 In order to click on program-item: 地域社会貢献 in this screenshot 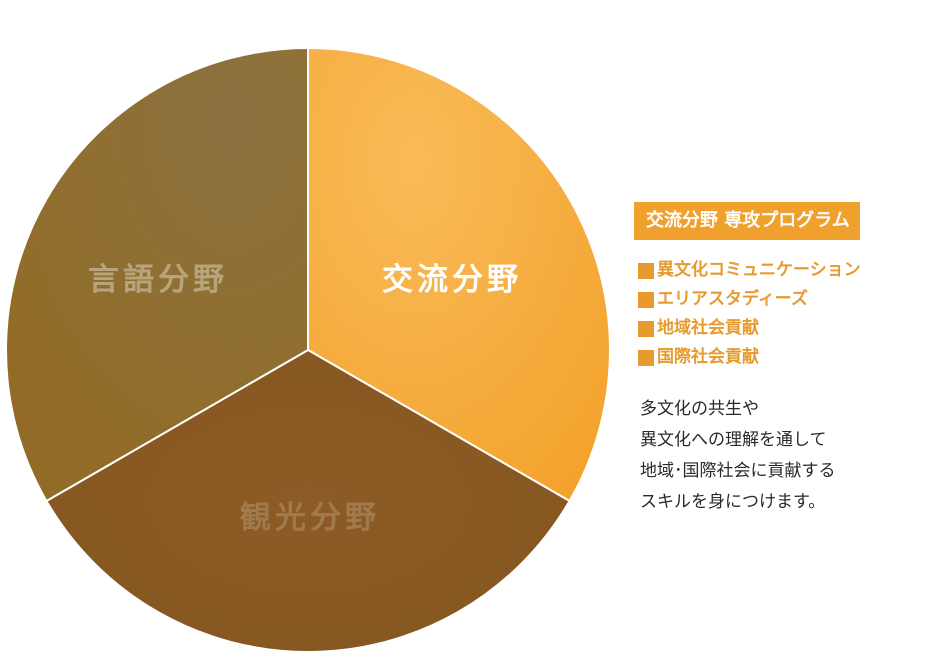, I will do `click(779, 328)`.